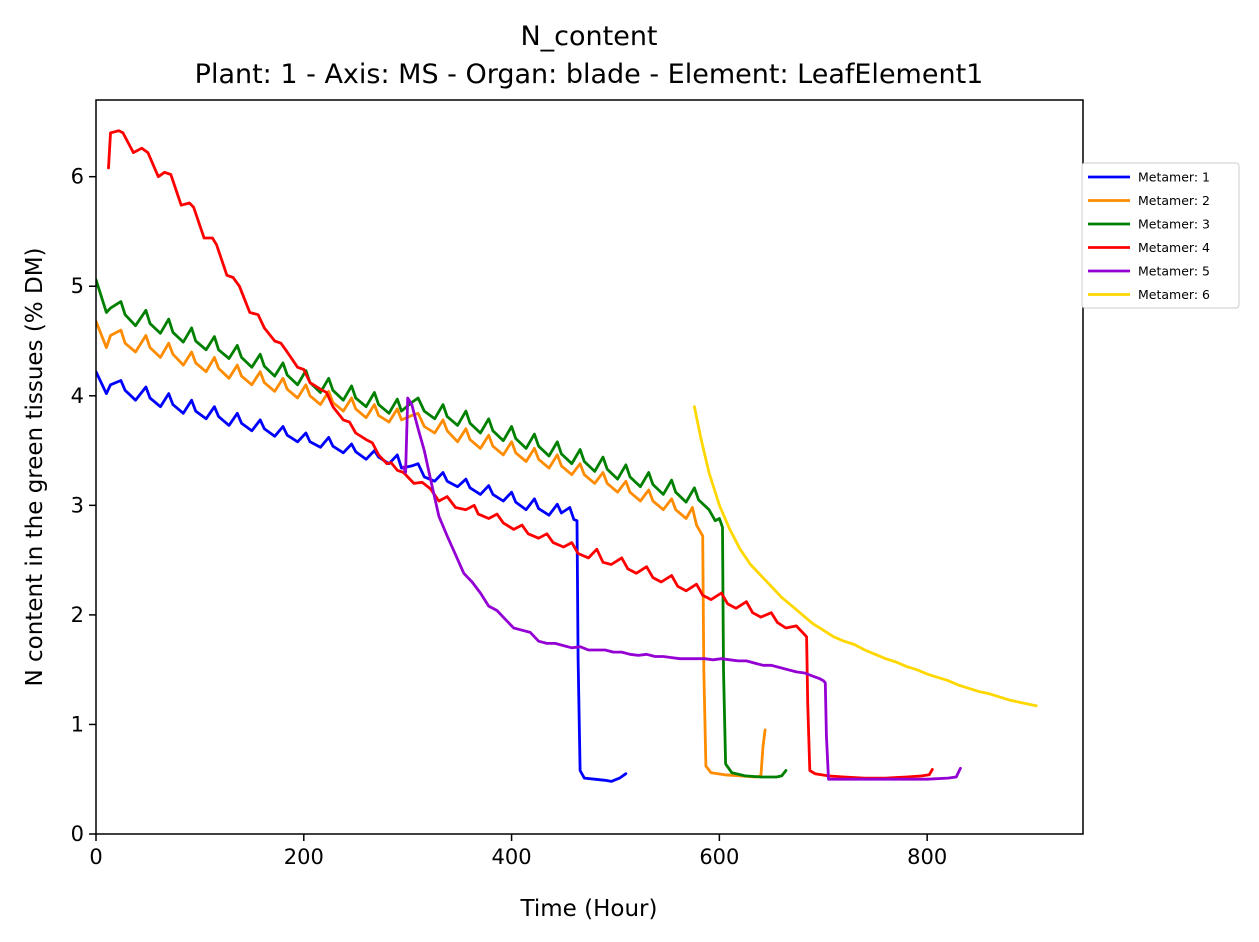 This screenshot has height=942, width=1259. What do you see at coordinates (77, 505) in the screenshot?
I see `y-tick-label: 3` at bounding box center [77, 505].